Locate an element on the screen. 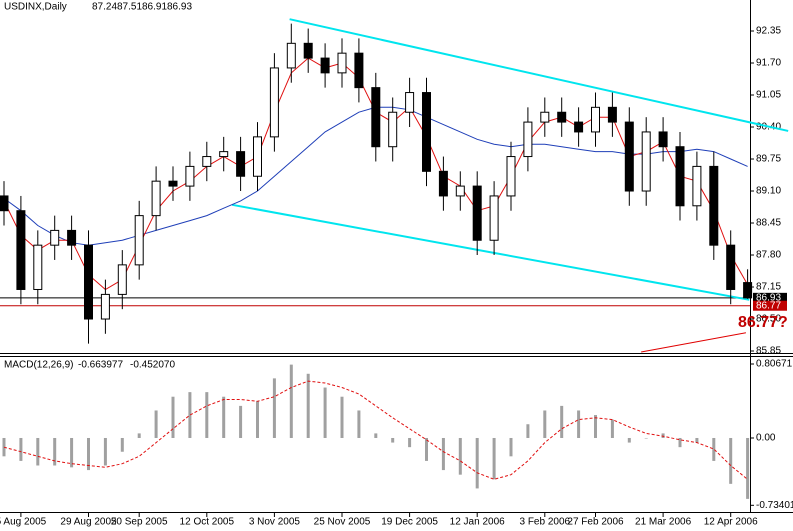 The image size is (793, 531). ohlc-low: 86.91 is located at coordinates (154, 7).